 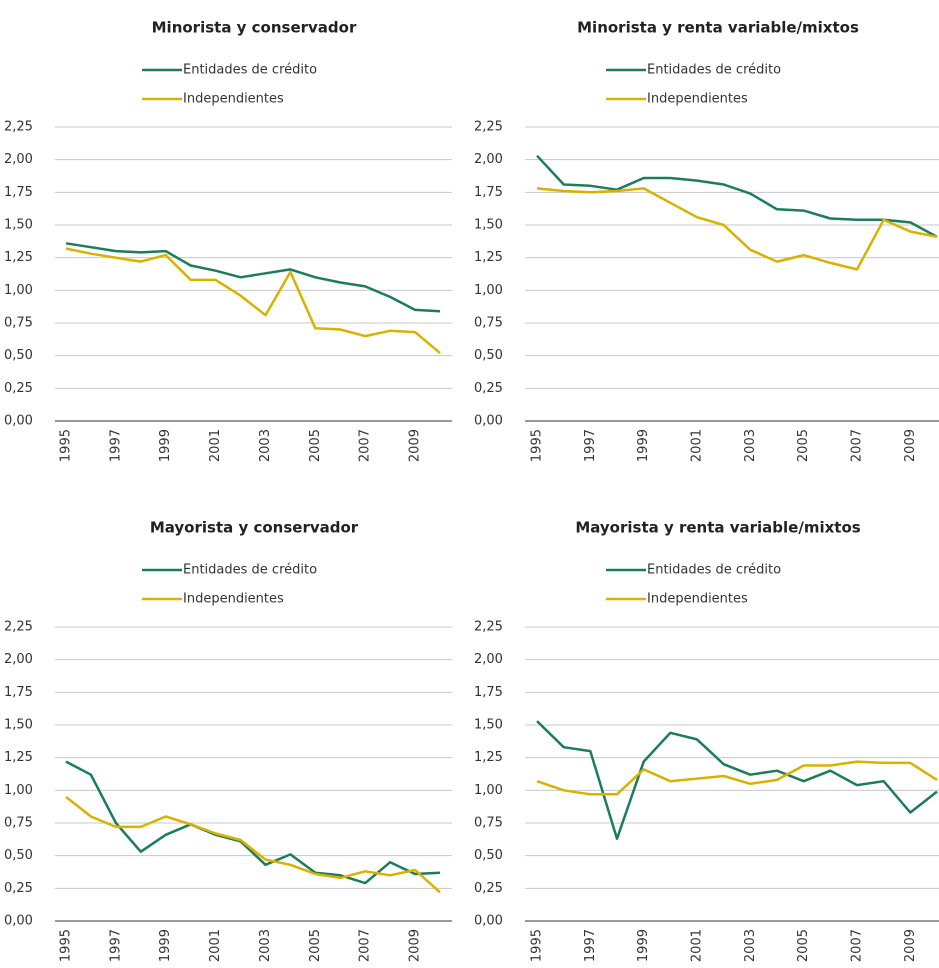 I want to click on chart-title: Mayorista y conservador, so click(x=254, y=528).